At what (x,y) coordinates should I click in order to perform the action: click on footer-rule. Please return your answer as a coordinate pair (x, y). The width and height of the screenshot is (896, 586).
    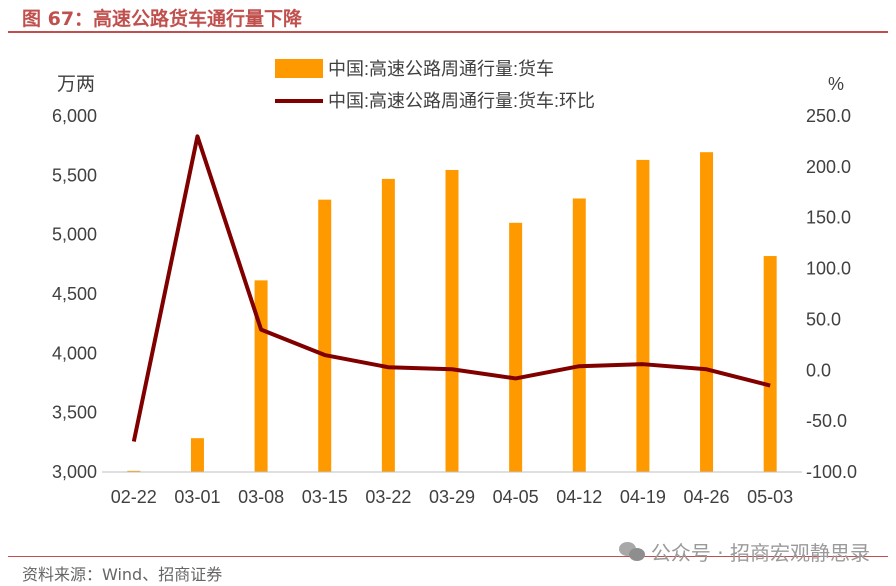
    Looking at the image, I should click on (448, 556).